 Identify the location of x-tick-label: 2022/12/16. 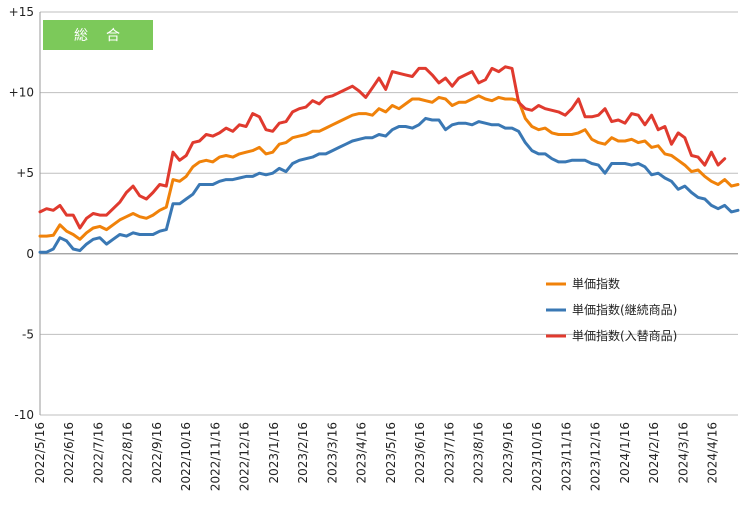
(245, 456).